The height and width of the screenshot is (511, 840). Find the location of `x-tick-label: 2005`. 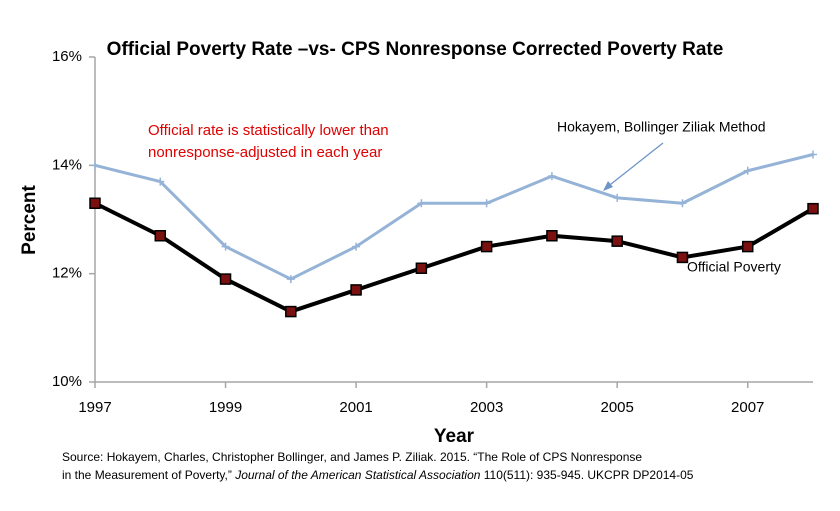

x-tick-label: 2005 is located at coordinates (616, 407).